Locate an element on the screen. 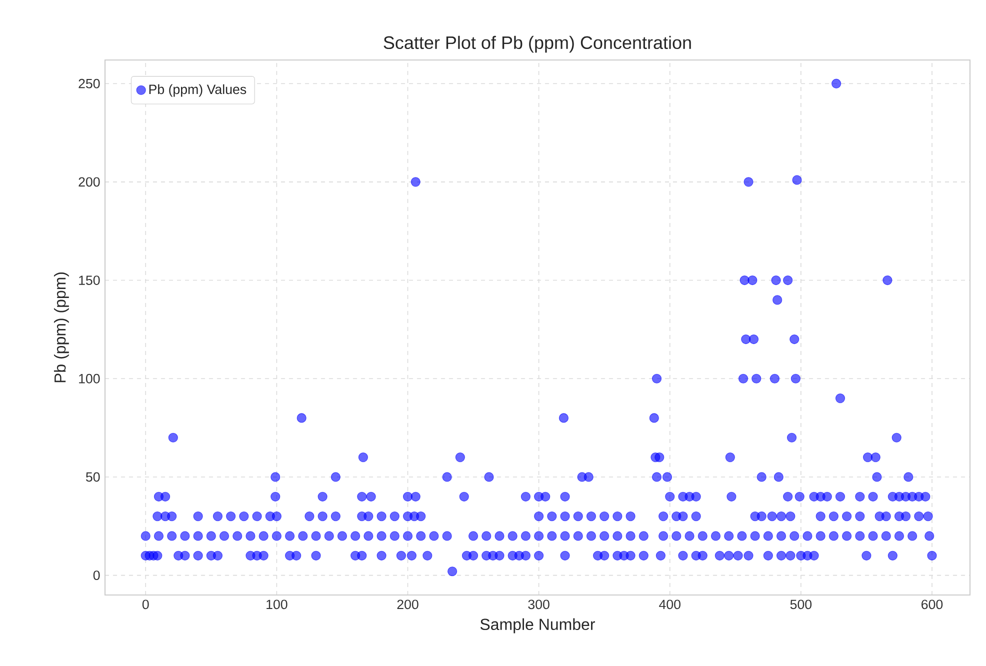 Image resolution: width=986 pixels, height=666 pixels. y-tick-label: 250 is located at coordinates (89, 83).